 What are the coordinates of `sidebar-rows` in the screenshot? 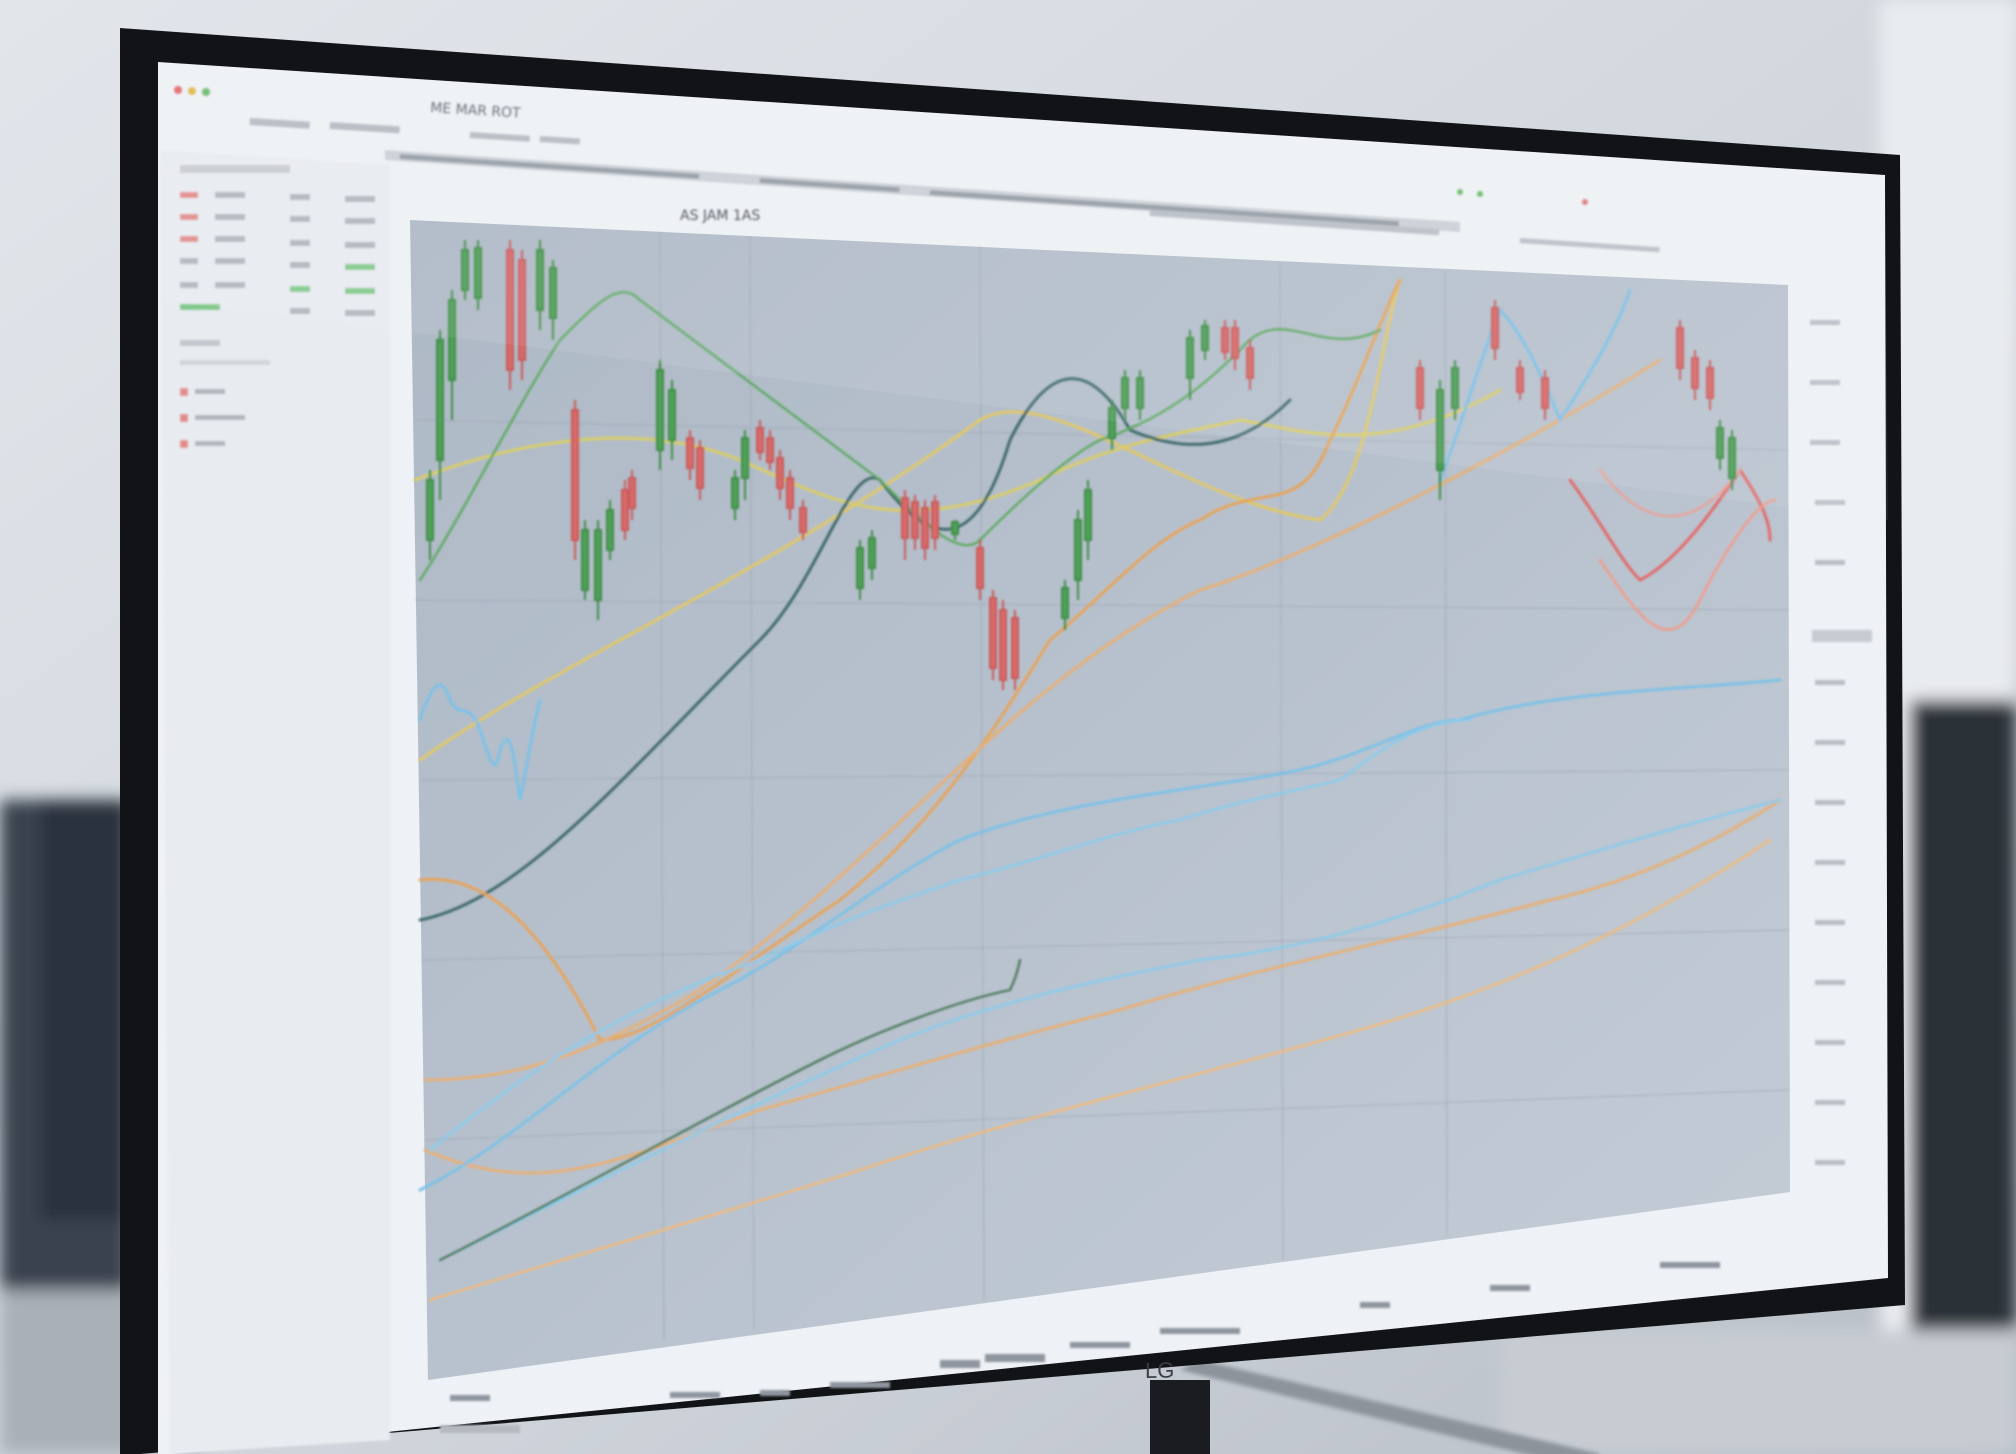 It's located at (277, 278).